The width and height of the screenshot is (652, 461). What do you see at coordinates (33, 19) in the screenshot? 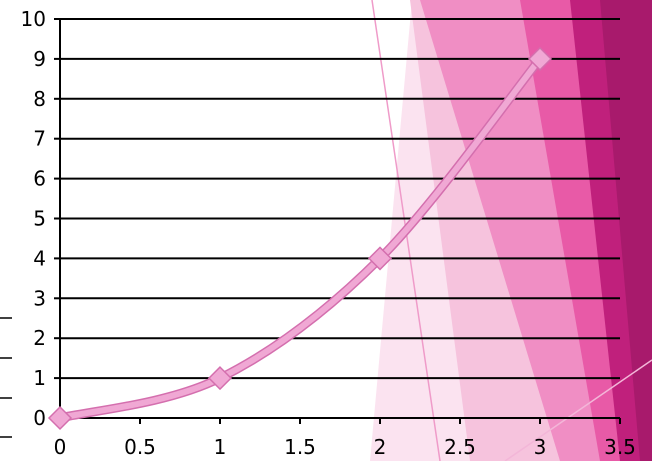
I see `y-tick-label-10: 10` at bounding box center [33, 19].